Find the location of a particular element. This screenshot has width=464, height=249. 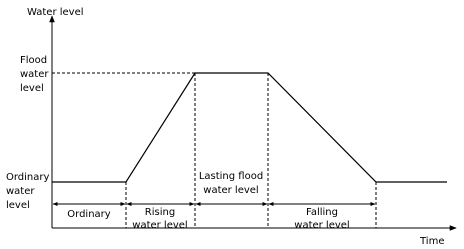

phase-label: Rising is located at coordinates (160, 212).